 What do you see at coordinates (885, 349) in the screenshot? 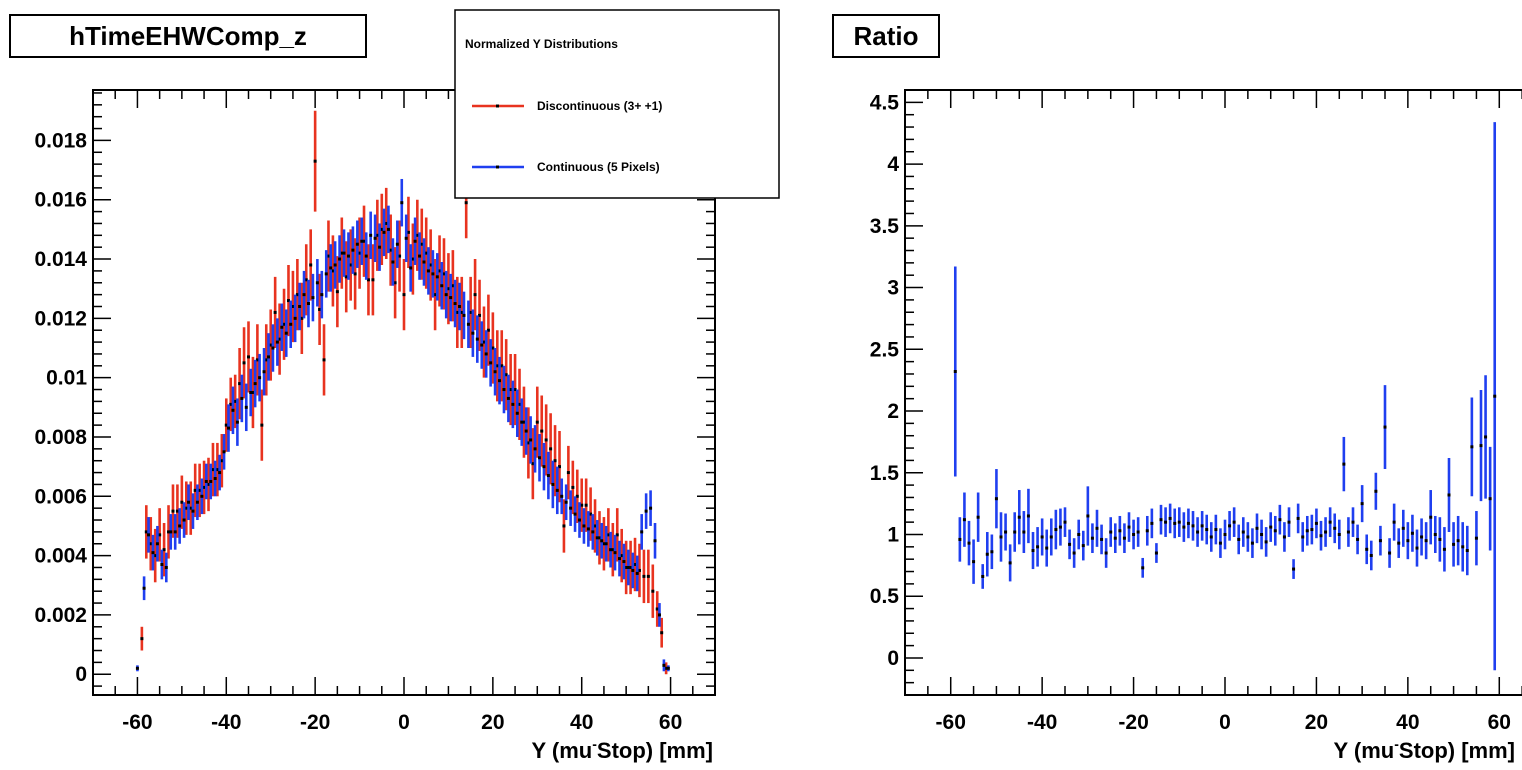
I see `y-tick-label: 2.5` at bounding box center [885, 349].